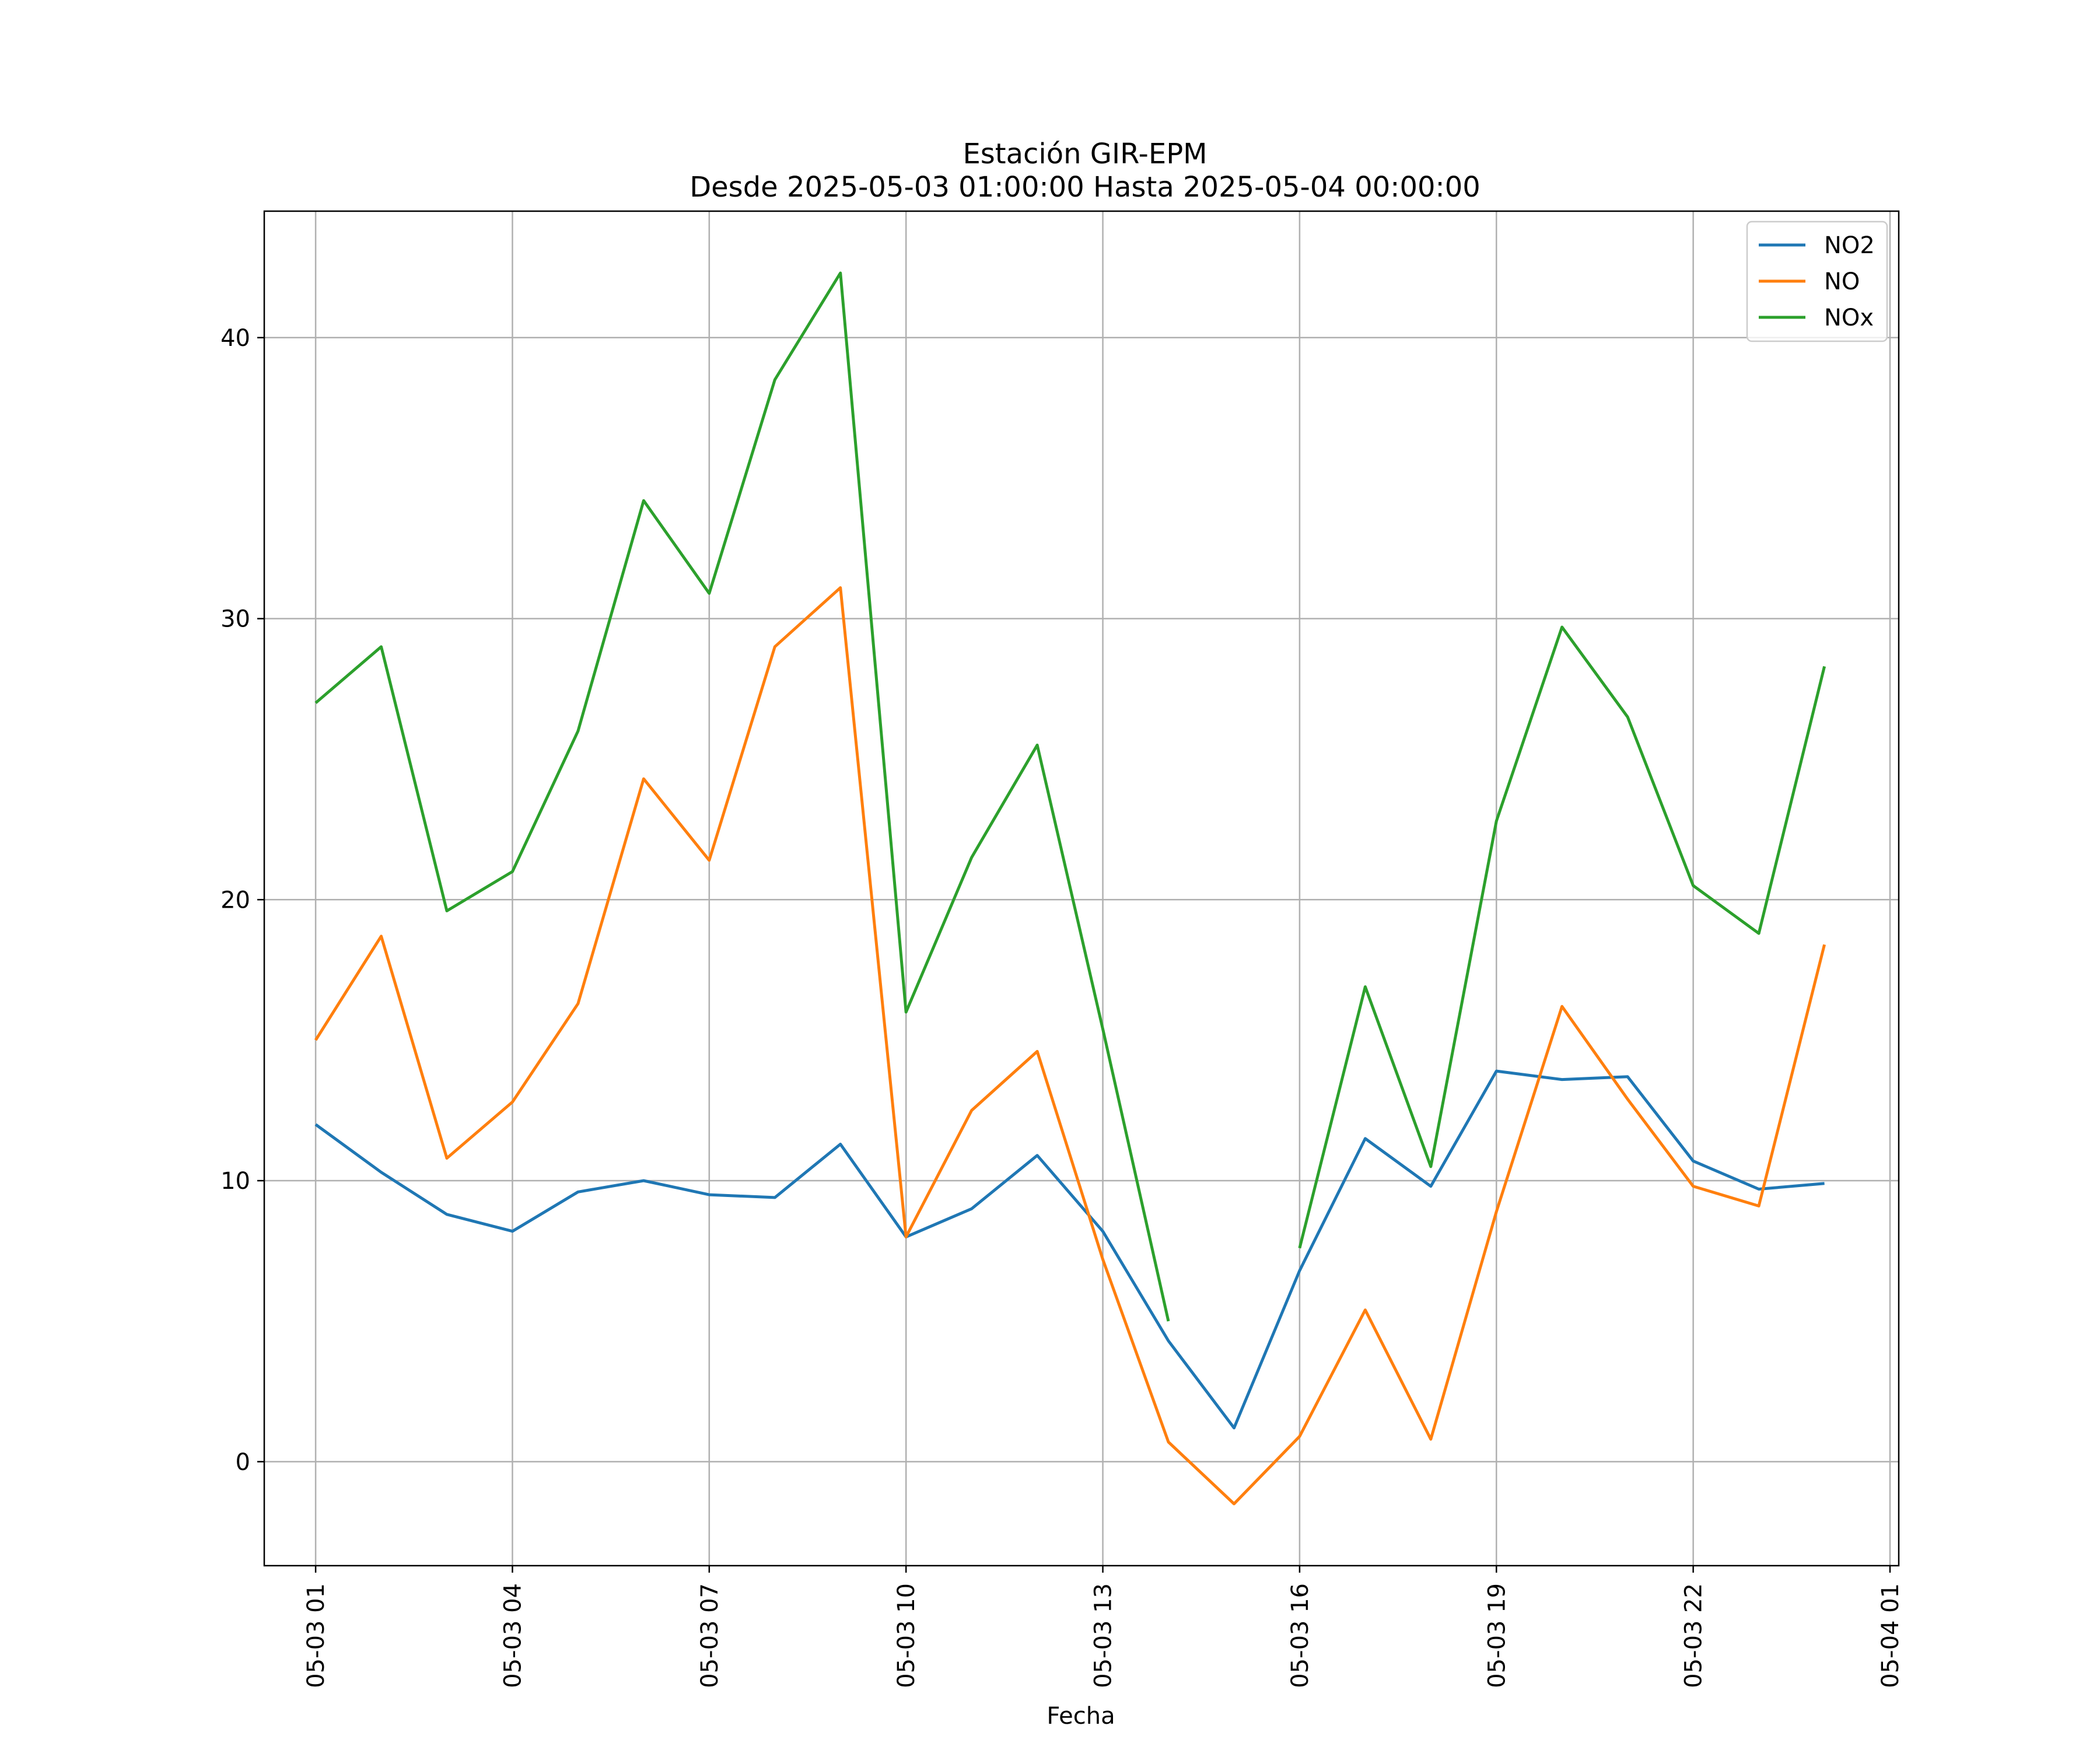  I want to click on y-tick-label: 30, so click(235, 619).